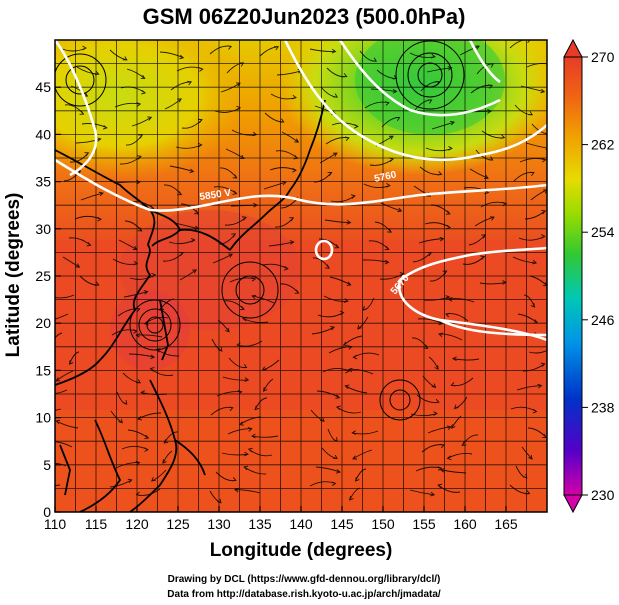 This screenshot has height=605, width=619. Describe the element at coordinates (304, 16) in the screenshot. I see `chart-title: GSM 06Z20Jun2023 (500.0hPa)` at that location.